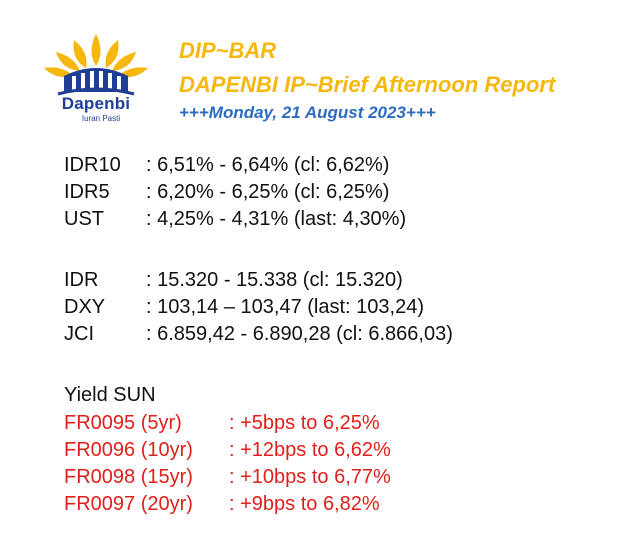 This screenshot has height=547, width=636. I want to click on market-row-dxy: DXY : 103,14 – 103,47 (last: 103,24), so click(258, 307).